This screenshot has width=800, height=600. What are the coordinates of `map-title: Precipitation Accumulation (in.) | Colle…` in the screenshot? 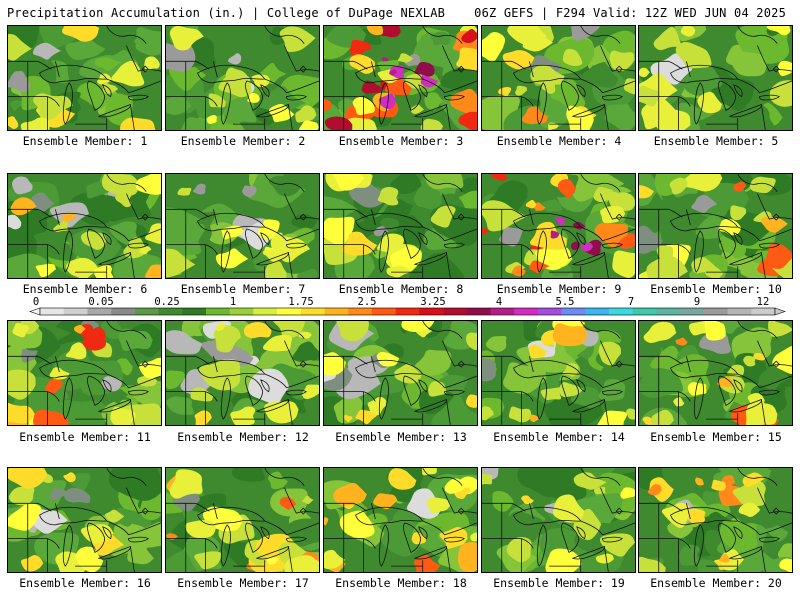 It's located at (226, 13).